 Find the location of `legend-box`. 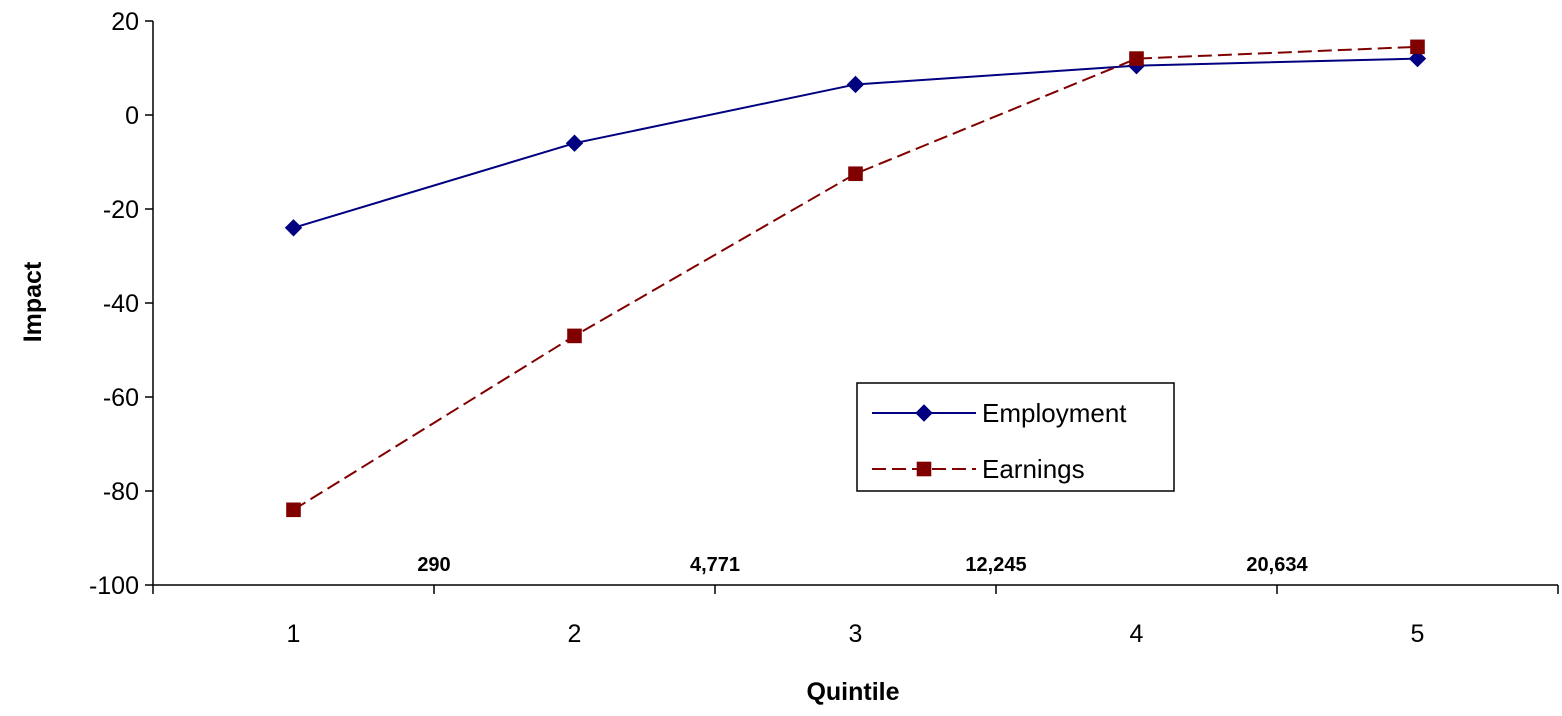

legend-box is located at coordinates (1015, 437).